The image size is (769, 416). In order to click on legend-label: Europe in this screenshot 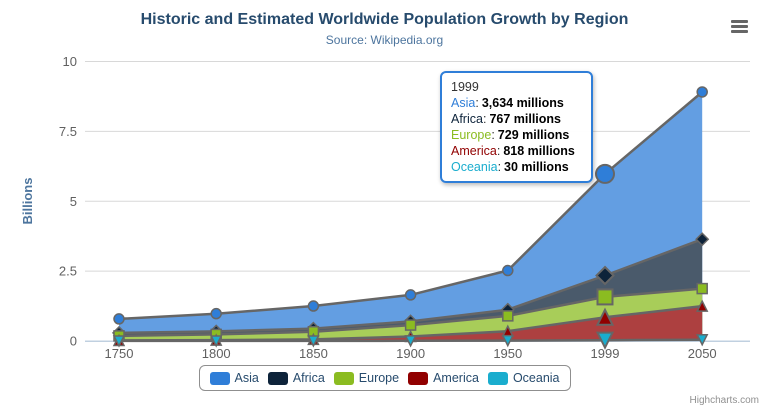, I will do `click(379, 378)`.